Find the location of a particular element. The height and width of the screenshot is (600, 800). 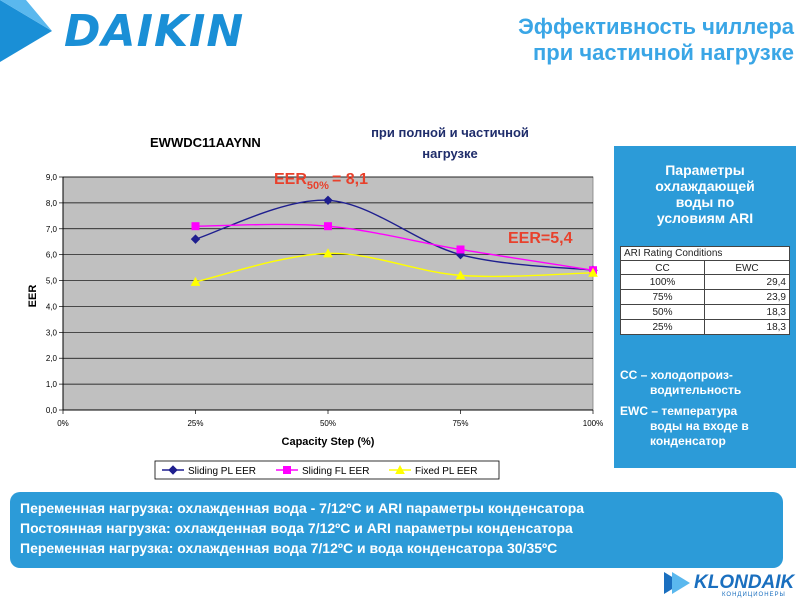

daikin-logo: DAIKIN is located at coordinates (145, 36).